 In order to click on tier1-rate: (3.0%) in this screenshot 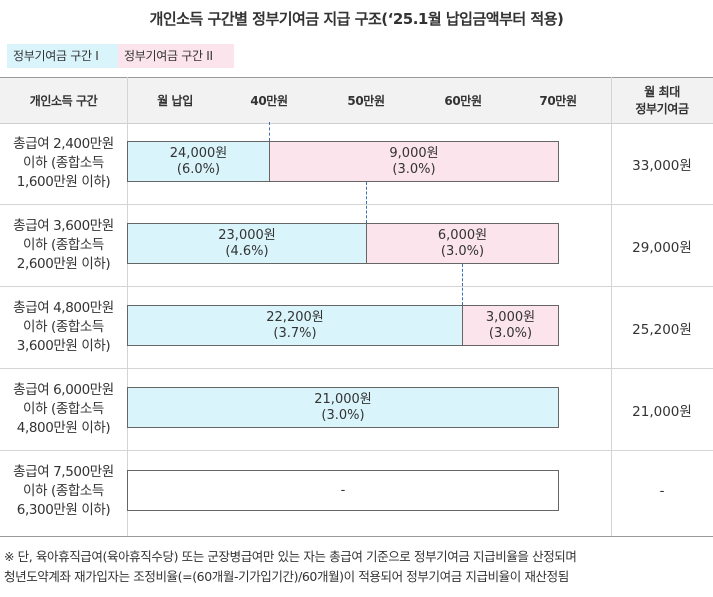, I will do `click(343, 415)`.